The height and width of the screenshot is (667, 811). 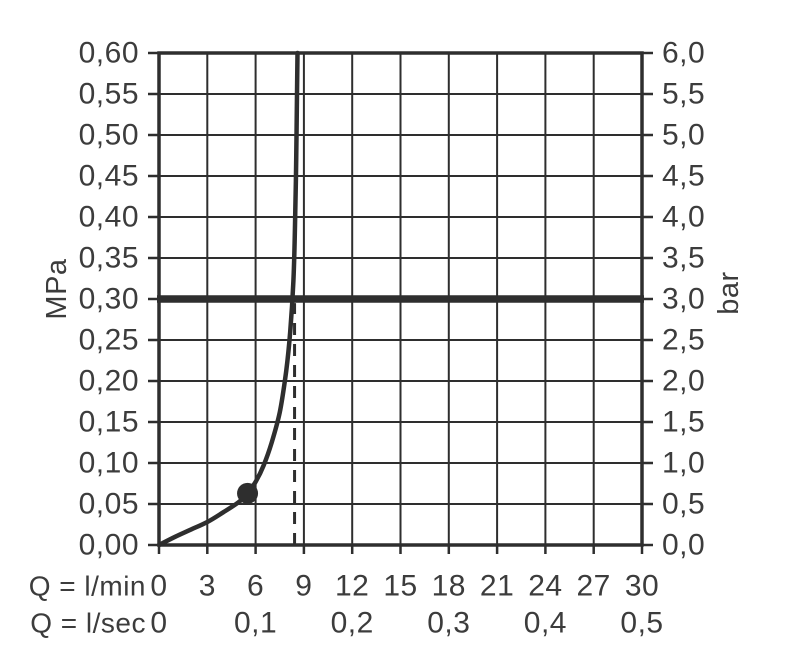 I want to click on y-right-tick-label: 4,5, so click(x=683, y=176).